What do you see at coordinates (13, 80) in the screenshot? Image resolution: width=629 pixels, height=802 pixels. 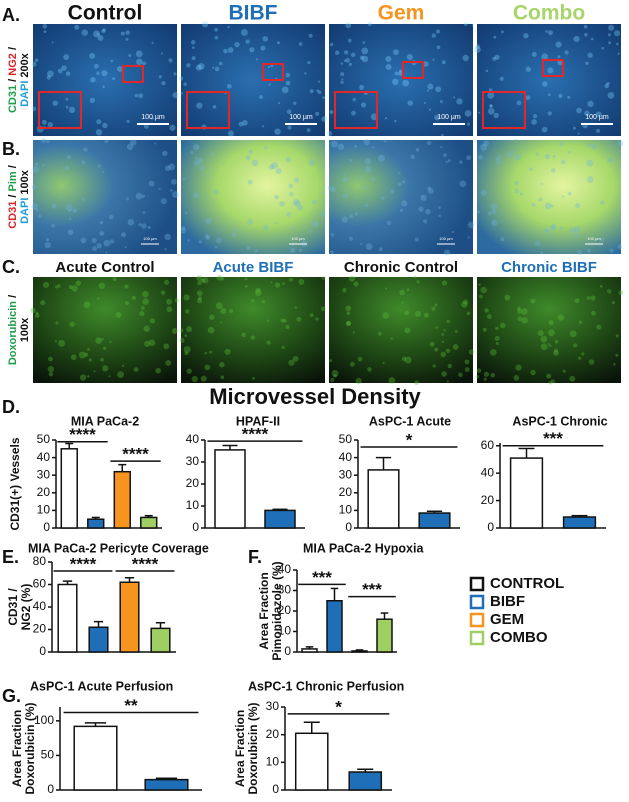 I see `stain-part: /` at bounding box center [13, 80].